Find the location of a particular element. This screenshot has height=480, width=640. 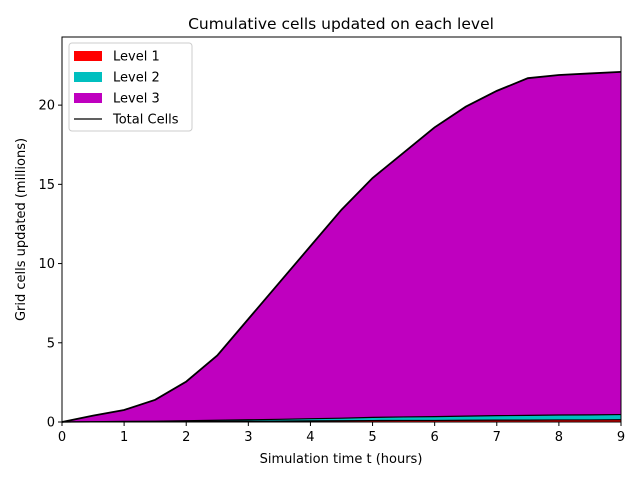

x-tick-label: 1 is located at coordinates (124, 437).